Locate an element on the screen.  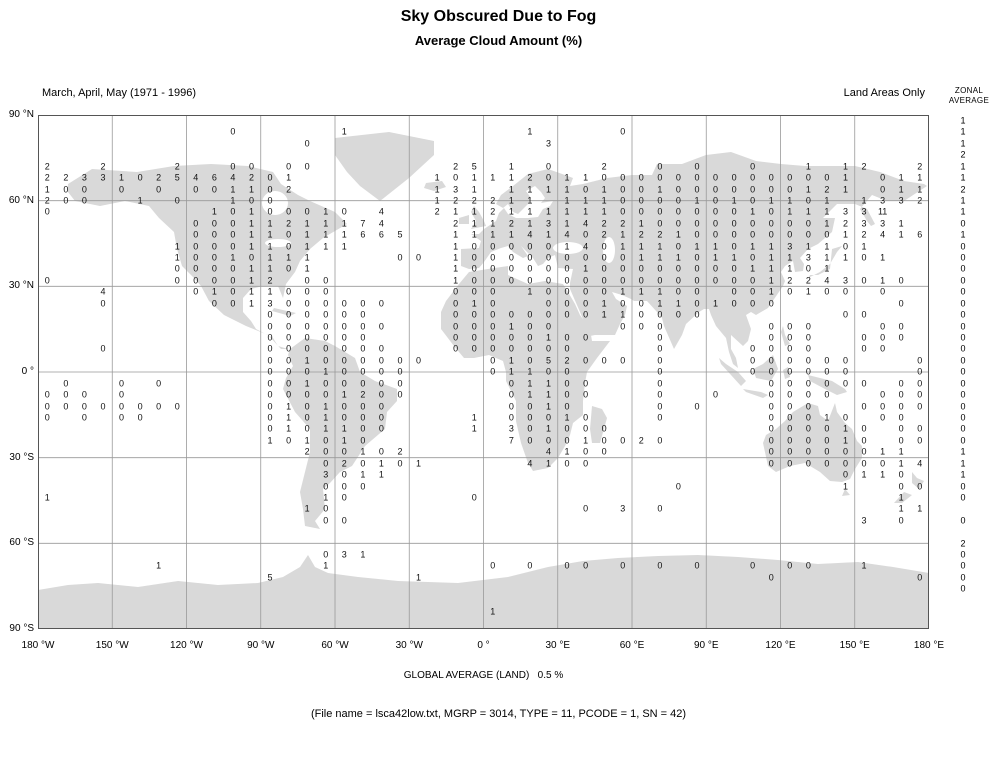
zonal-average-value: 1 is located at coordinates (963, 177).